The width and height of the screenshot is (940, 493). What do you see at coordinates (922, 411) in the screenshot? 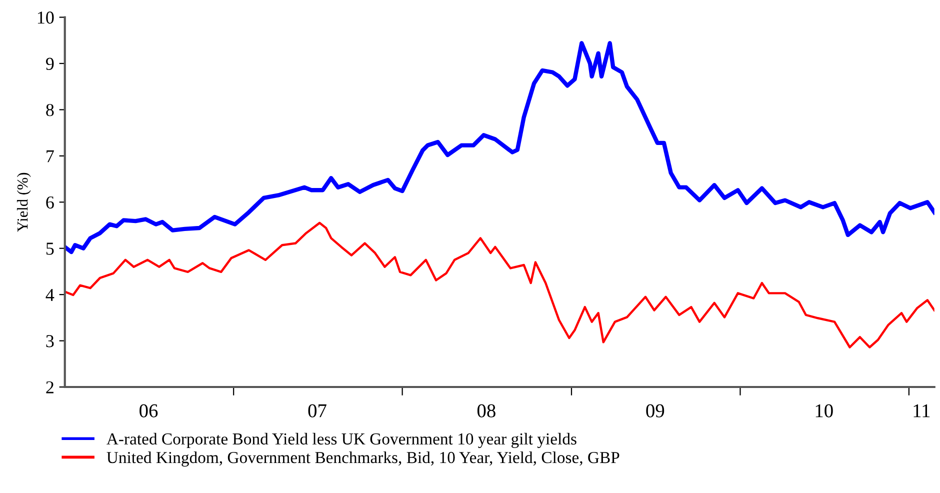
I see `x-tick-label: 11` at bounding box center [922, 411].